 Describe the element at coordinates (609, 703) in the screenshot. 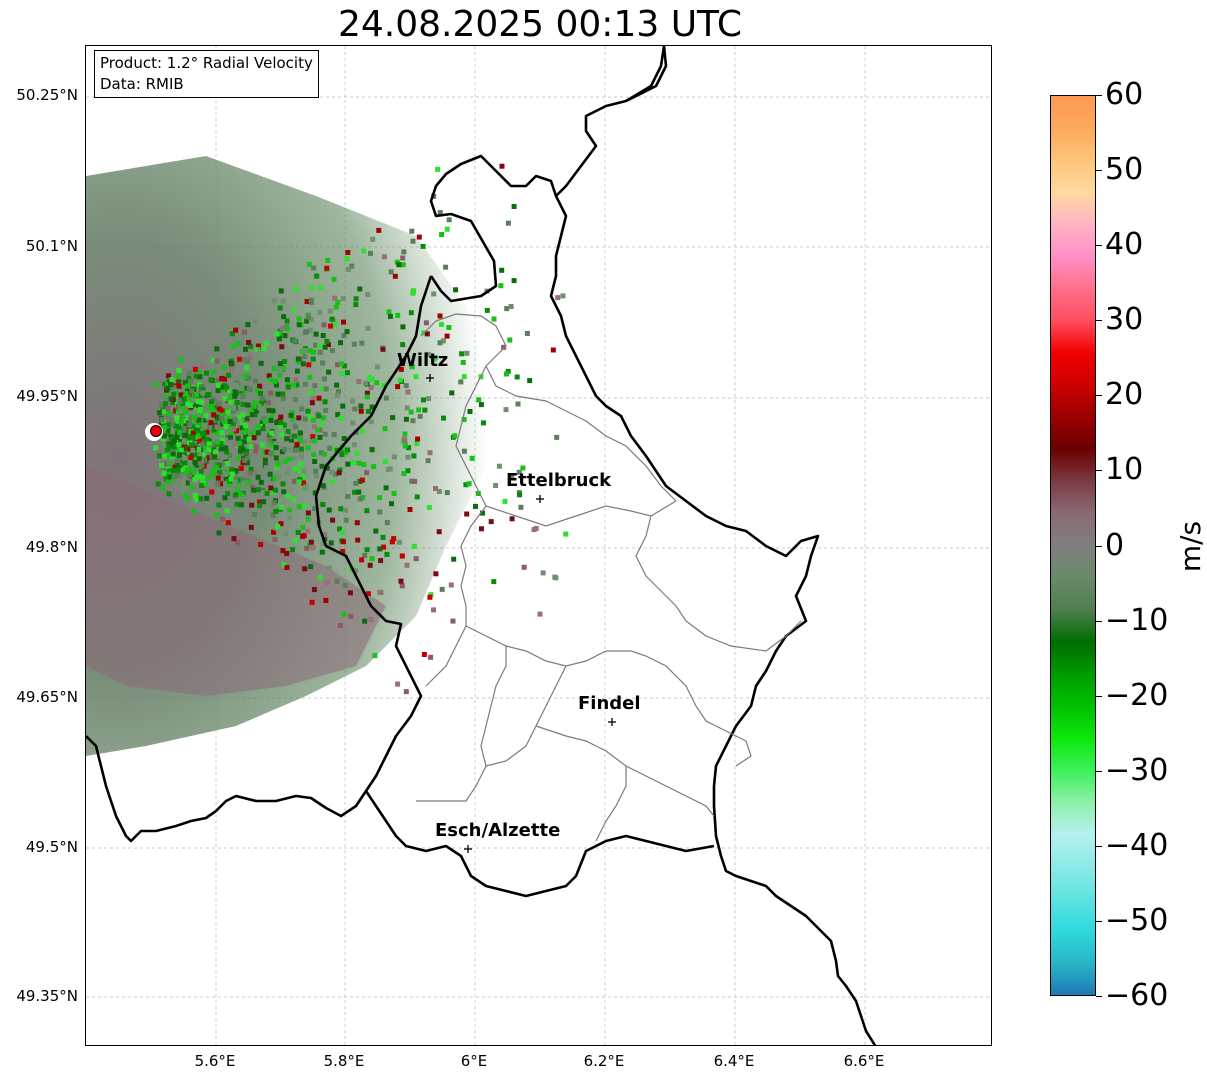

I see `city-label-findel: Findel` at that location.